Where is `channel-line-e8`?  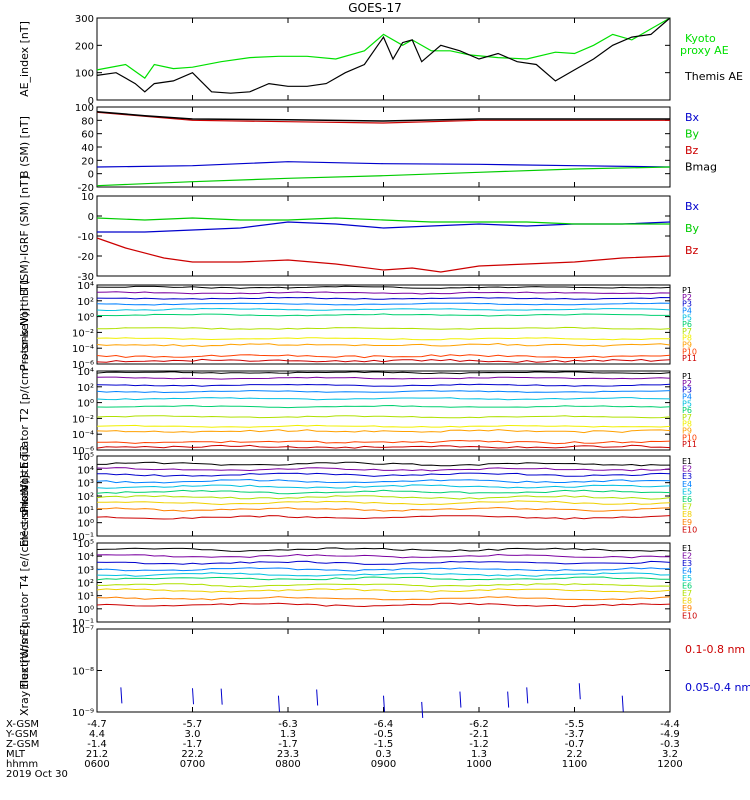
channel-line-e8 is located at coordinates (384, 503).